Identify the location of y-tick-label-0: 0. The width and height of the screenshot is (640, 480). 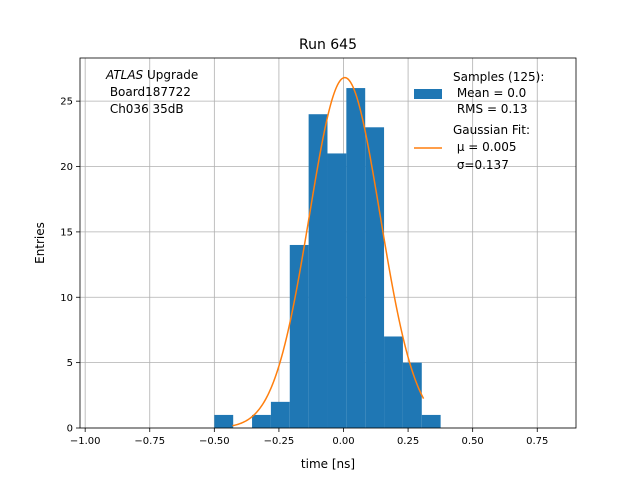
(70, 429).